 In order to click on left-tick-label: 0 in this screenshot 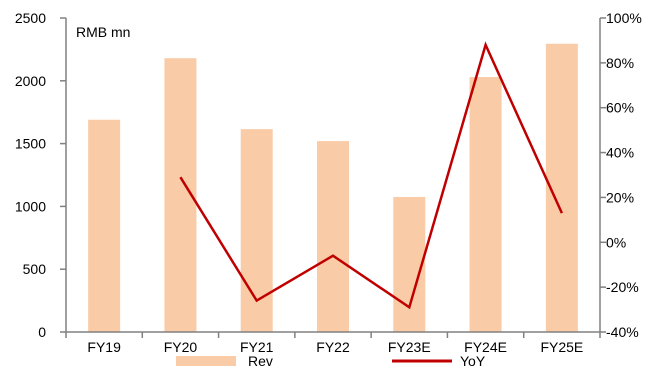, I will do `click(42, 332)`.